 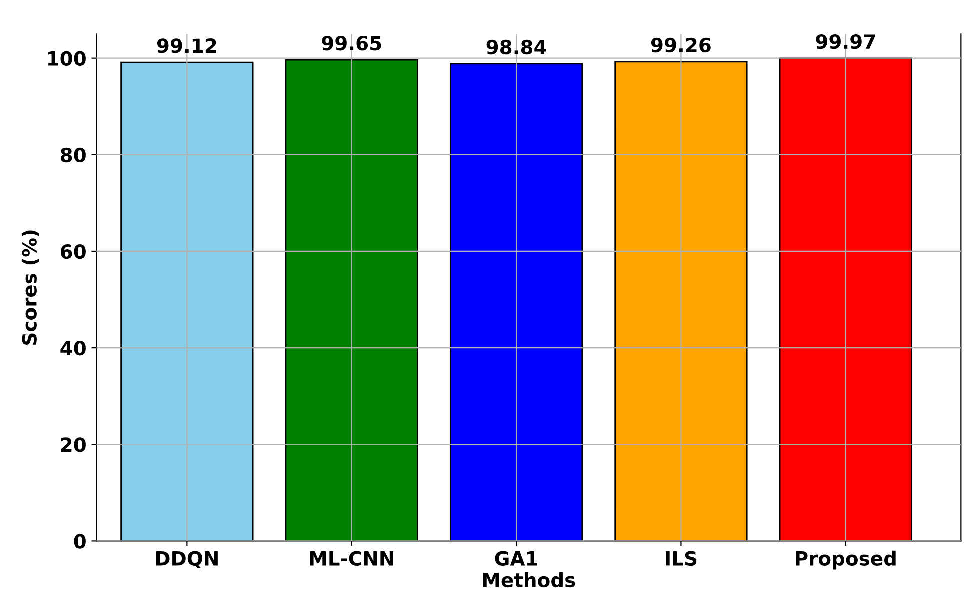 What do you see at coordinates (73, 348) in the screenshot?
I see `y-tick-label: 40` at bounding box center [73, 348].